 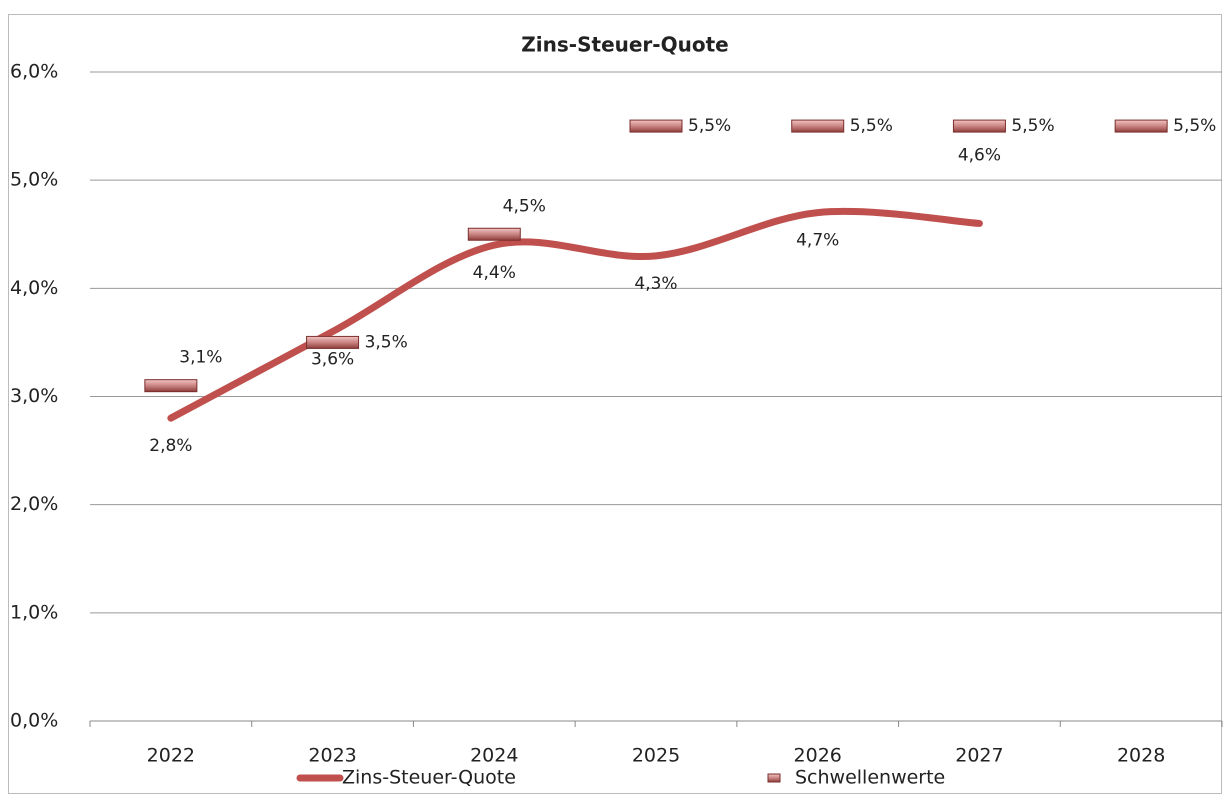 I want to click on y-tick-label: 3,0%, so click(x=34, y=396).